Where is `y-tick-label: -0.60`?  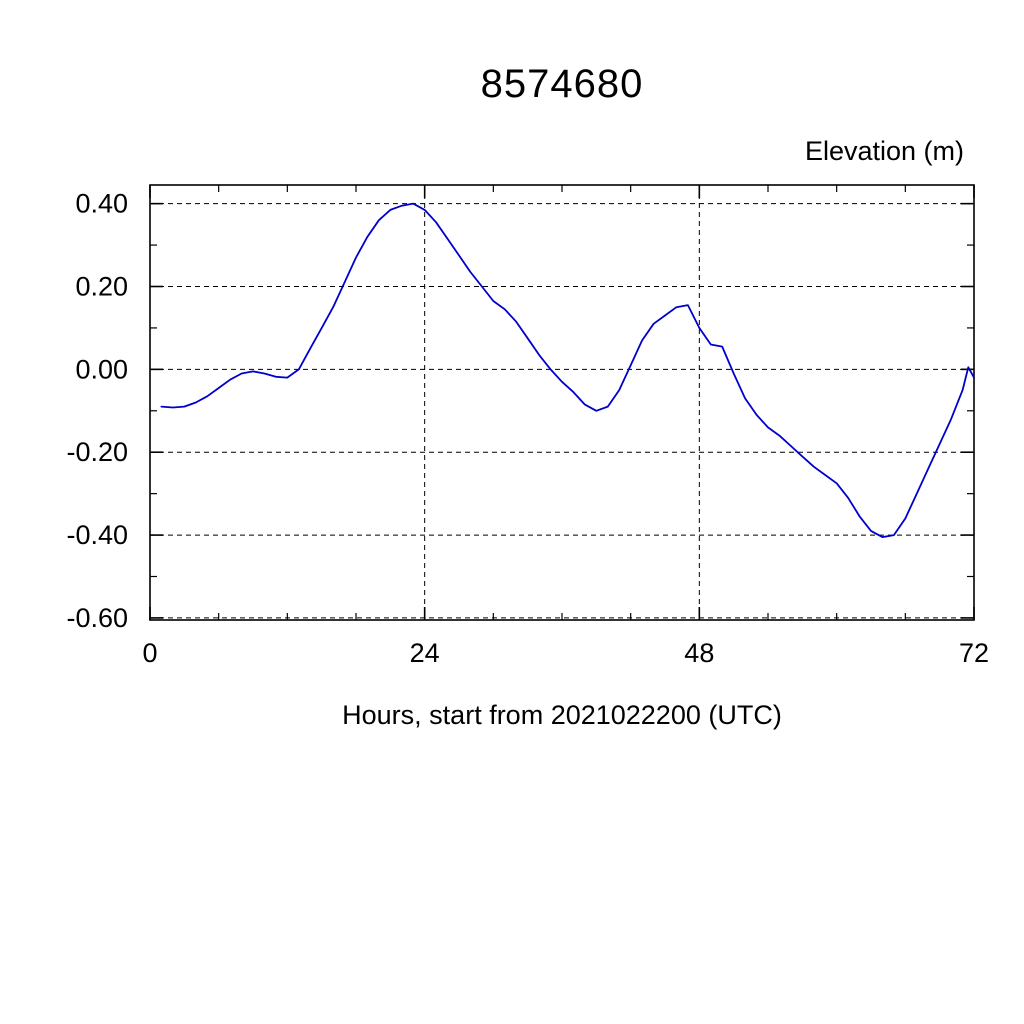 y-tick-label: -0.60 is located at coordinates (97, 618).